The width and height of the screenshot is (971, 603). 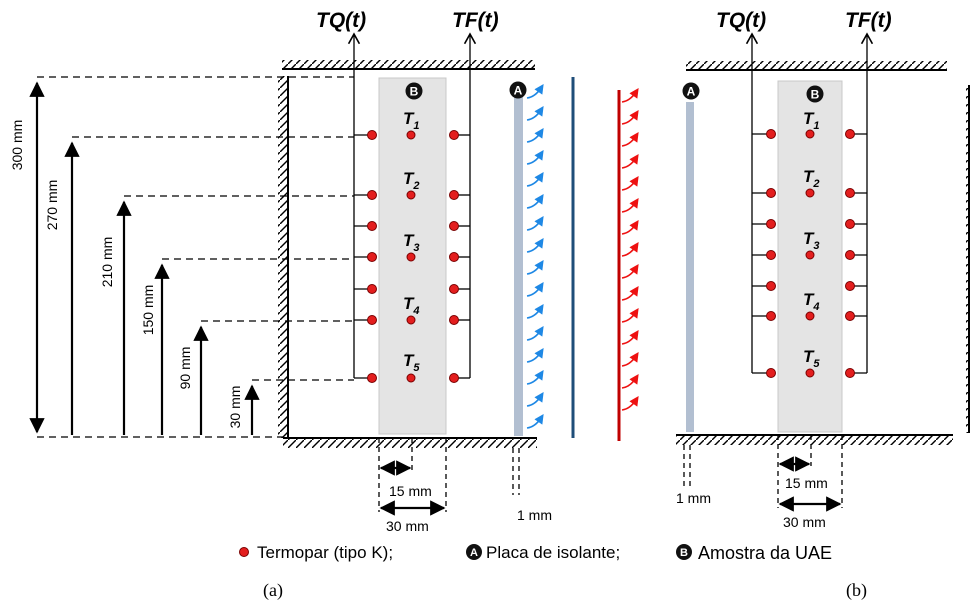 What do you see at coordinates (553, 552) in the screenshot?
I see `legend-plate-text: Placa de isolante;` at bounding box center [553, 552].